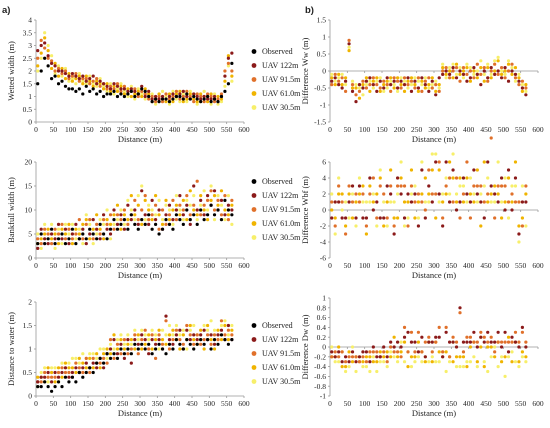 The image size is (550, 428). I want to click on panel-b-label: b), so click(309, 10).